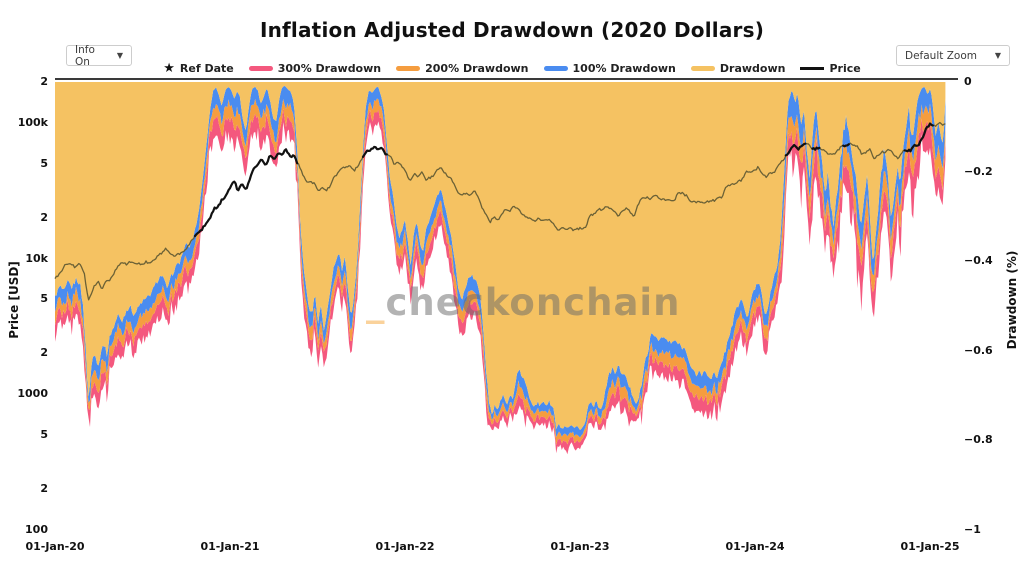 This screenshot has width=1024, height=580. Describe the element at coordinates (32, 394) in the screenshot. I see `y-left-tick-label: 1000` at that location.